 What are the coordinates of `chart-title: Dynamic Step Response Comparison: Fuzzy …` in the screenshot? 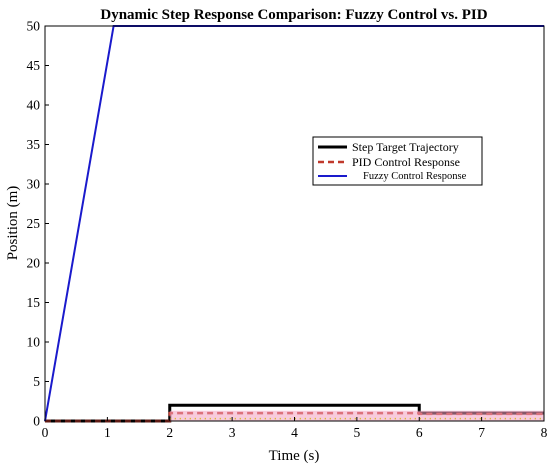 It's located at (293, 15).